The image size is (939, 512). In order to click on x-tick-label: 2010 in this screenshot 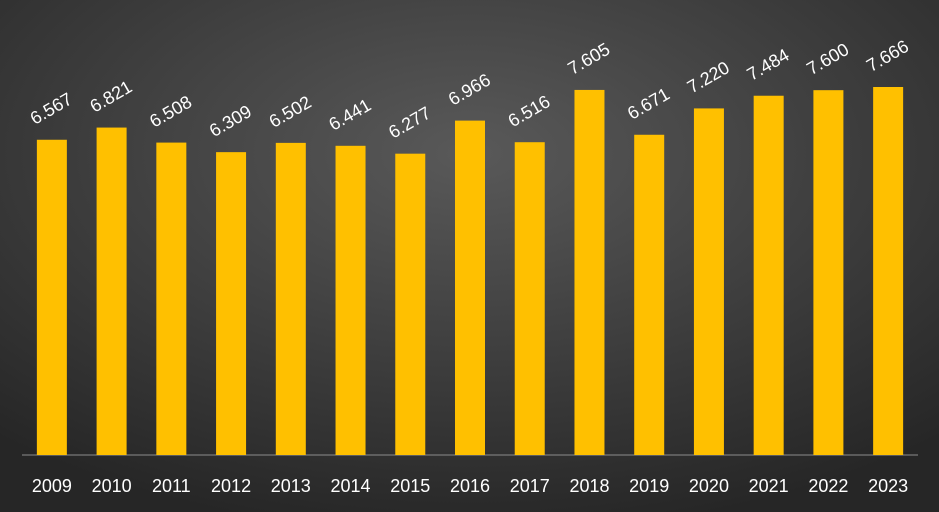, I will do `click(112, 486)`.